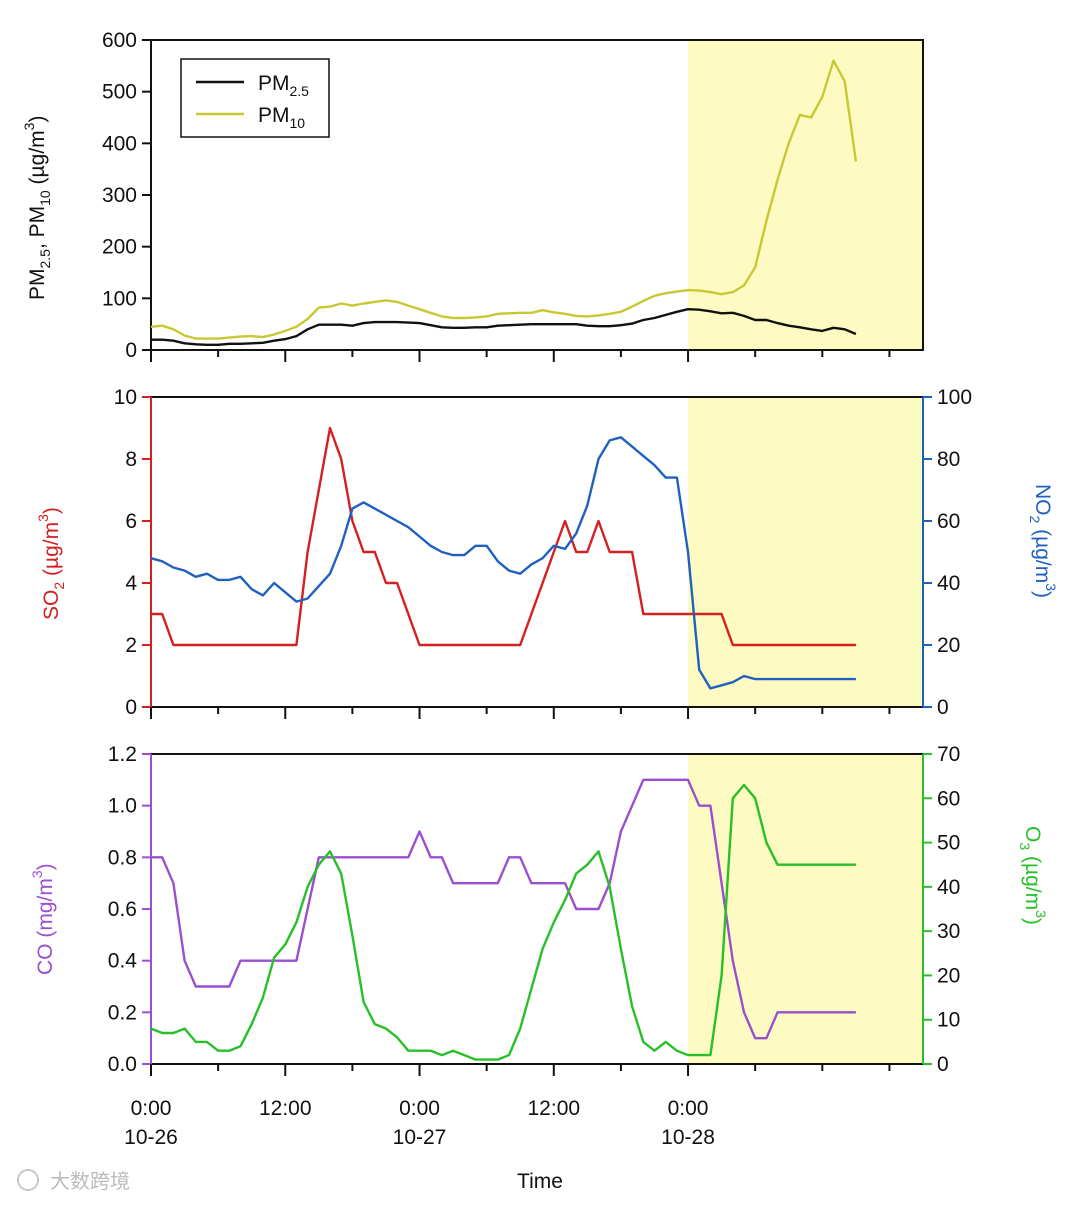 Image resolution: width=1080 pixels, height=1208 pixels. Describe the element at coordinates (1043, 541) in the screenshot. I see `ylabel-no2: NO2 (µg/m3)` at that location.